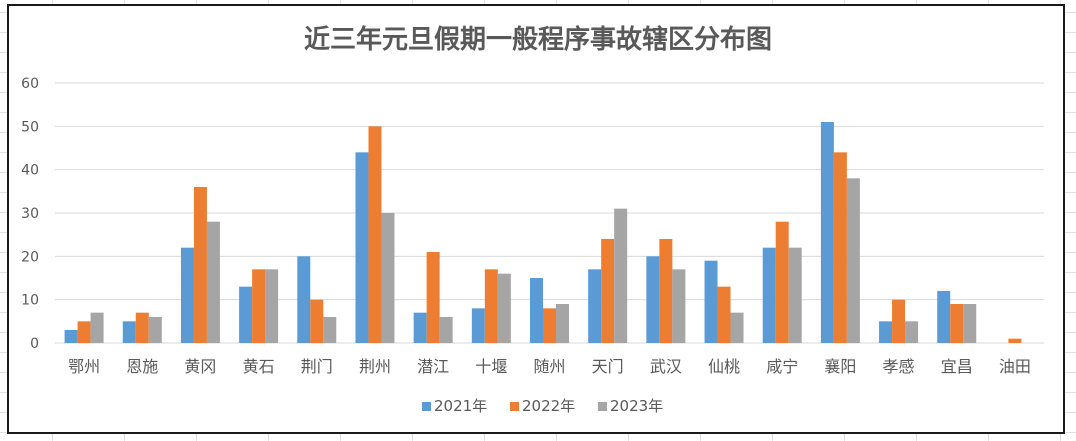 This screenshot has height=441, width=1076. Describe the element at coordinates (724, 366) in the screenshot. I see `x-category-label: 仙桃` at that location.